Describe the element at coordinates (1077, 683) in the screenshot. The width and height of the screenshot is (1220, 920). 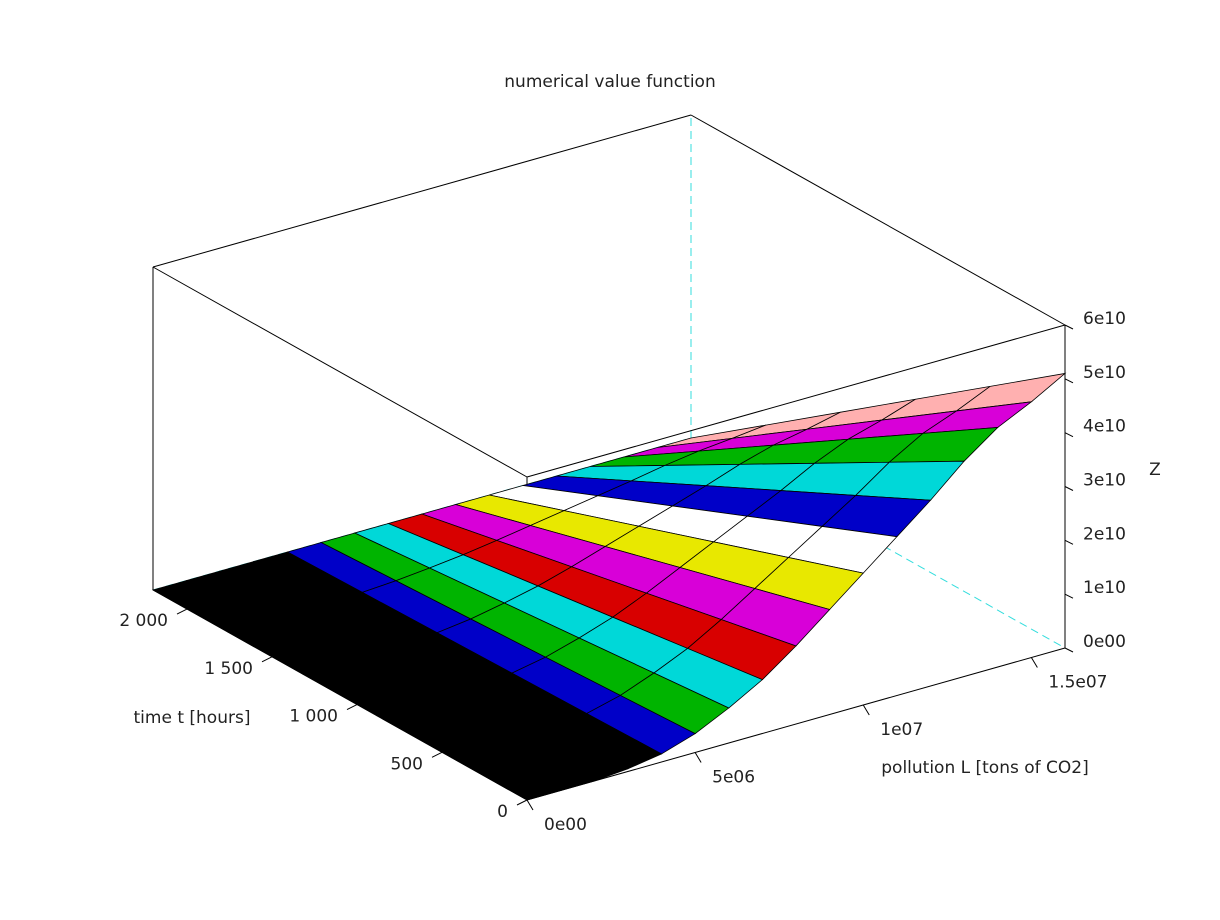
I see `x-tick-label: 1.5e07` at that location.